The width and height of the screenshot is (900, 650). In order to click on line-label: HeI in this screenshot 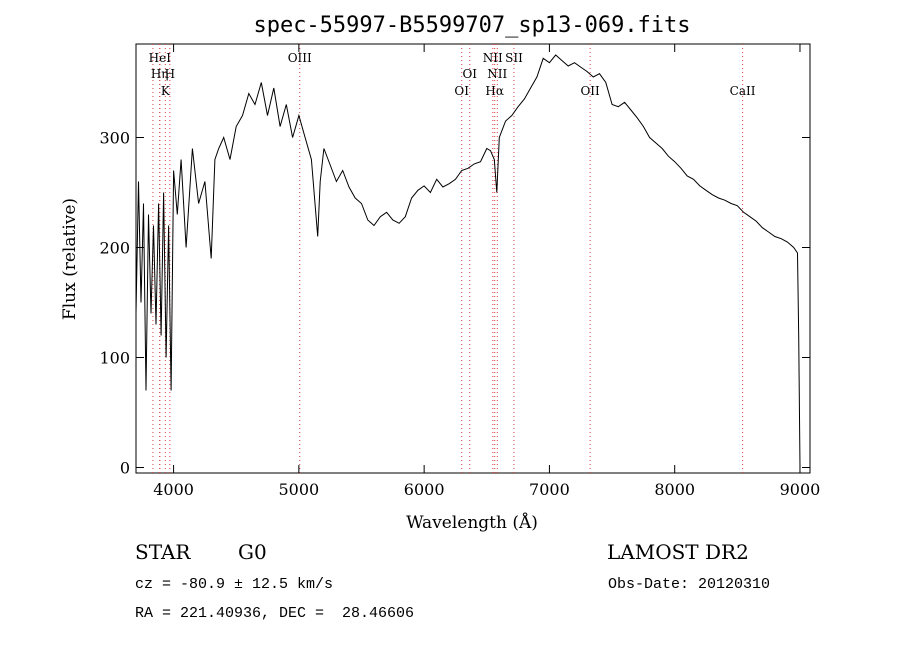, I will do `click(160, 58)`.